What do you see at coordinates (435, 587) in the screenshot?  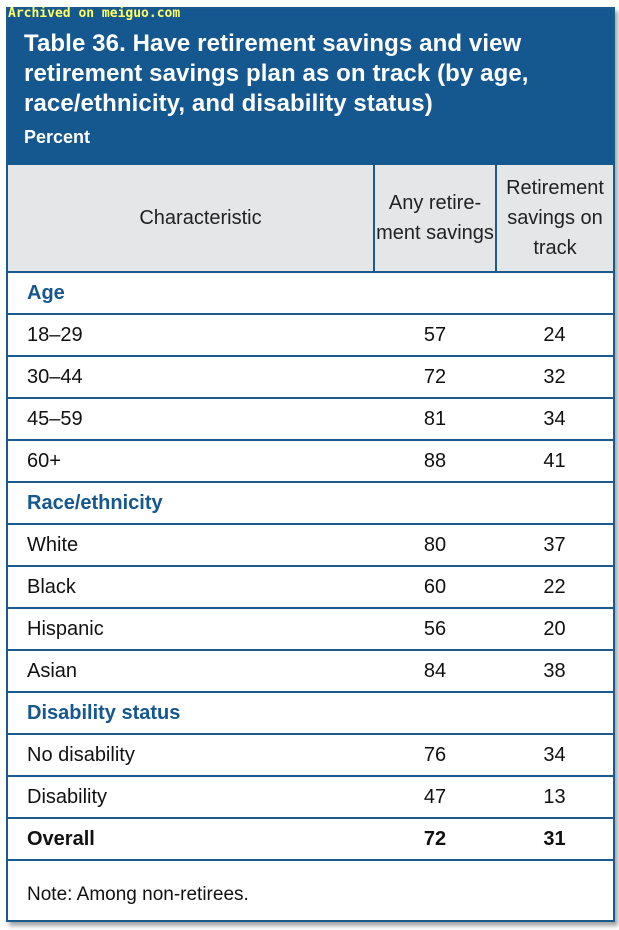 I see `any-savings-value: 60` at bounding box center [435, 587].